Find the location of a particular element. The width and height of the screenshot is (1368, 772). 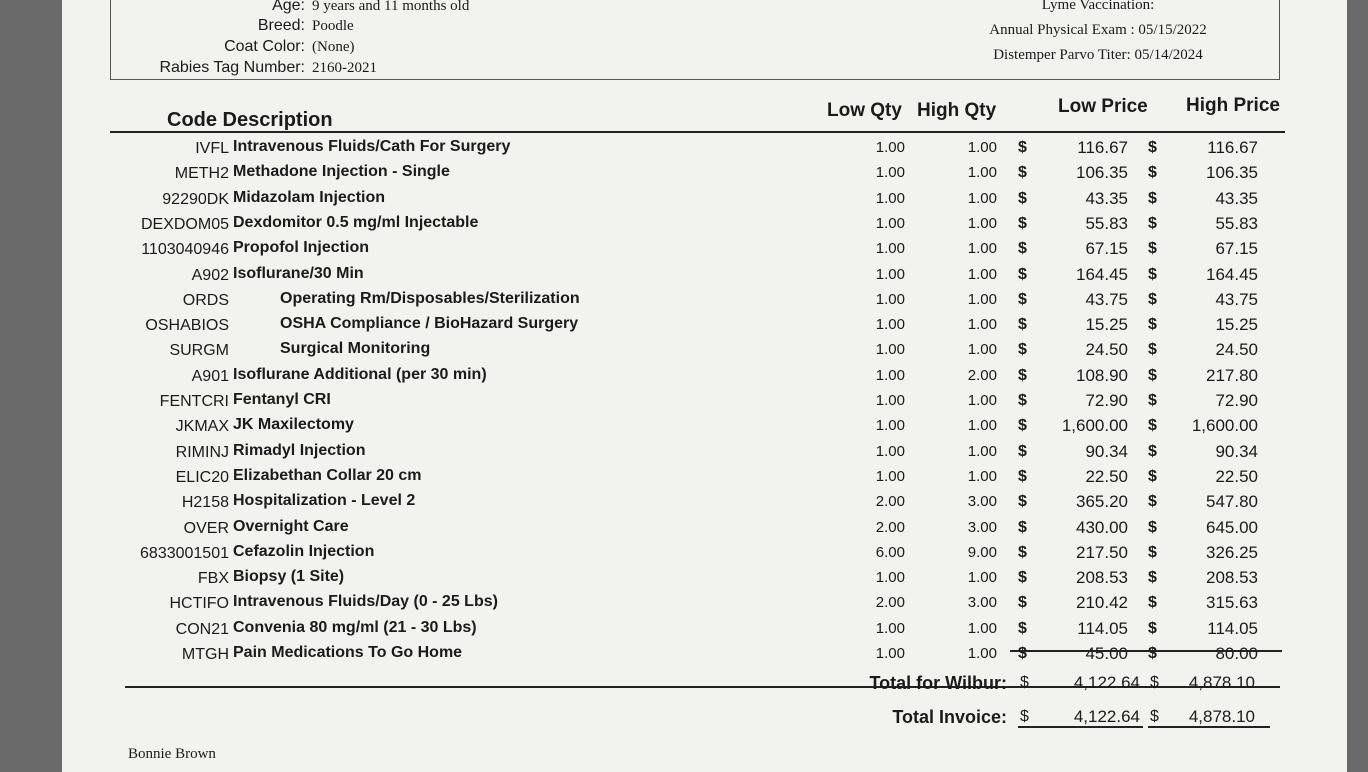

vaccine-line: Distemper Parvo Titer: 05/14/2024 is located at coordinates (1098, 55).